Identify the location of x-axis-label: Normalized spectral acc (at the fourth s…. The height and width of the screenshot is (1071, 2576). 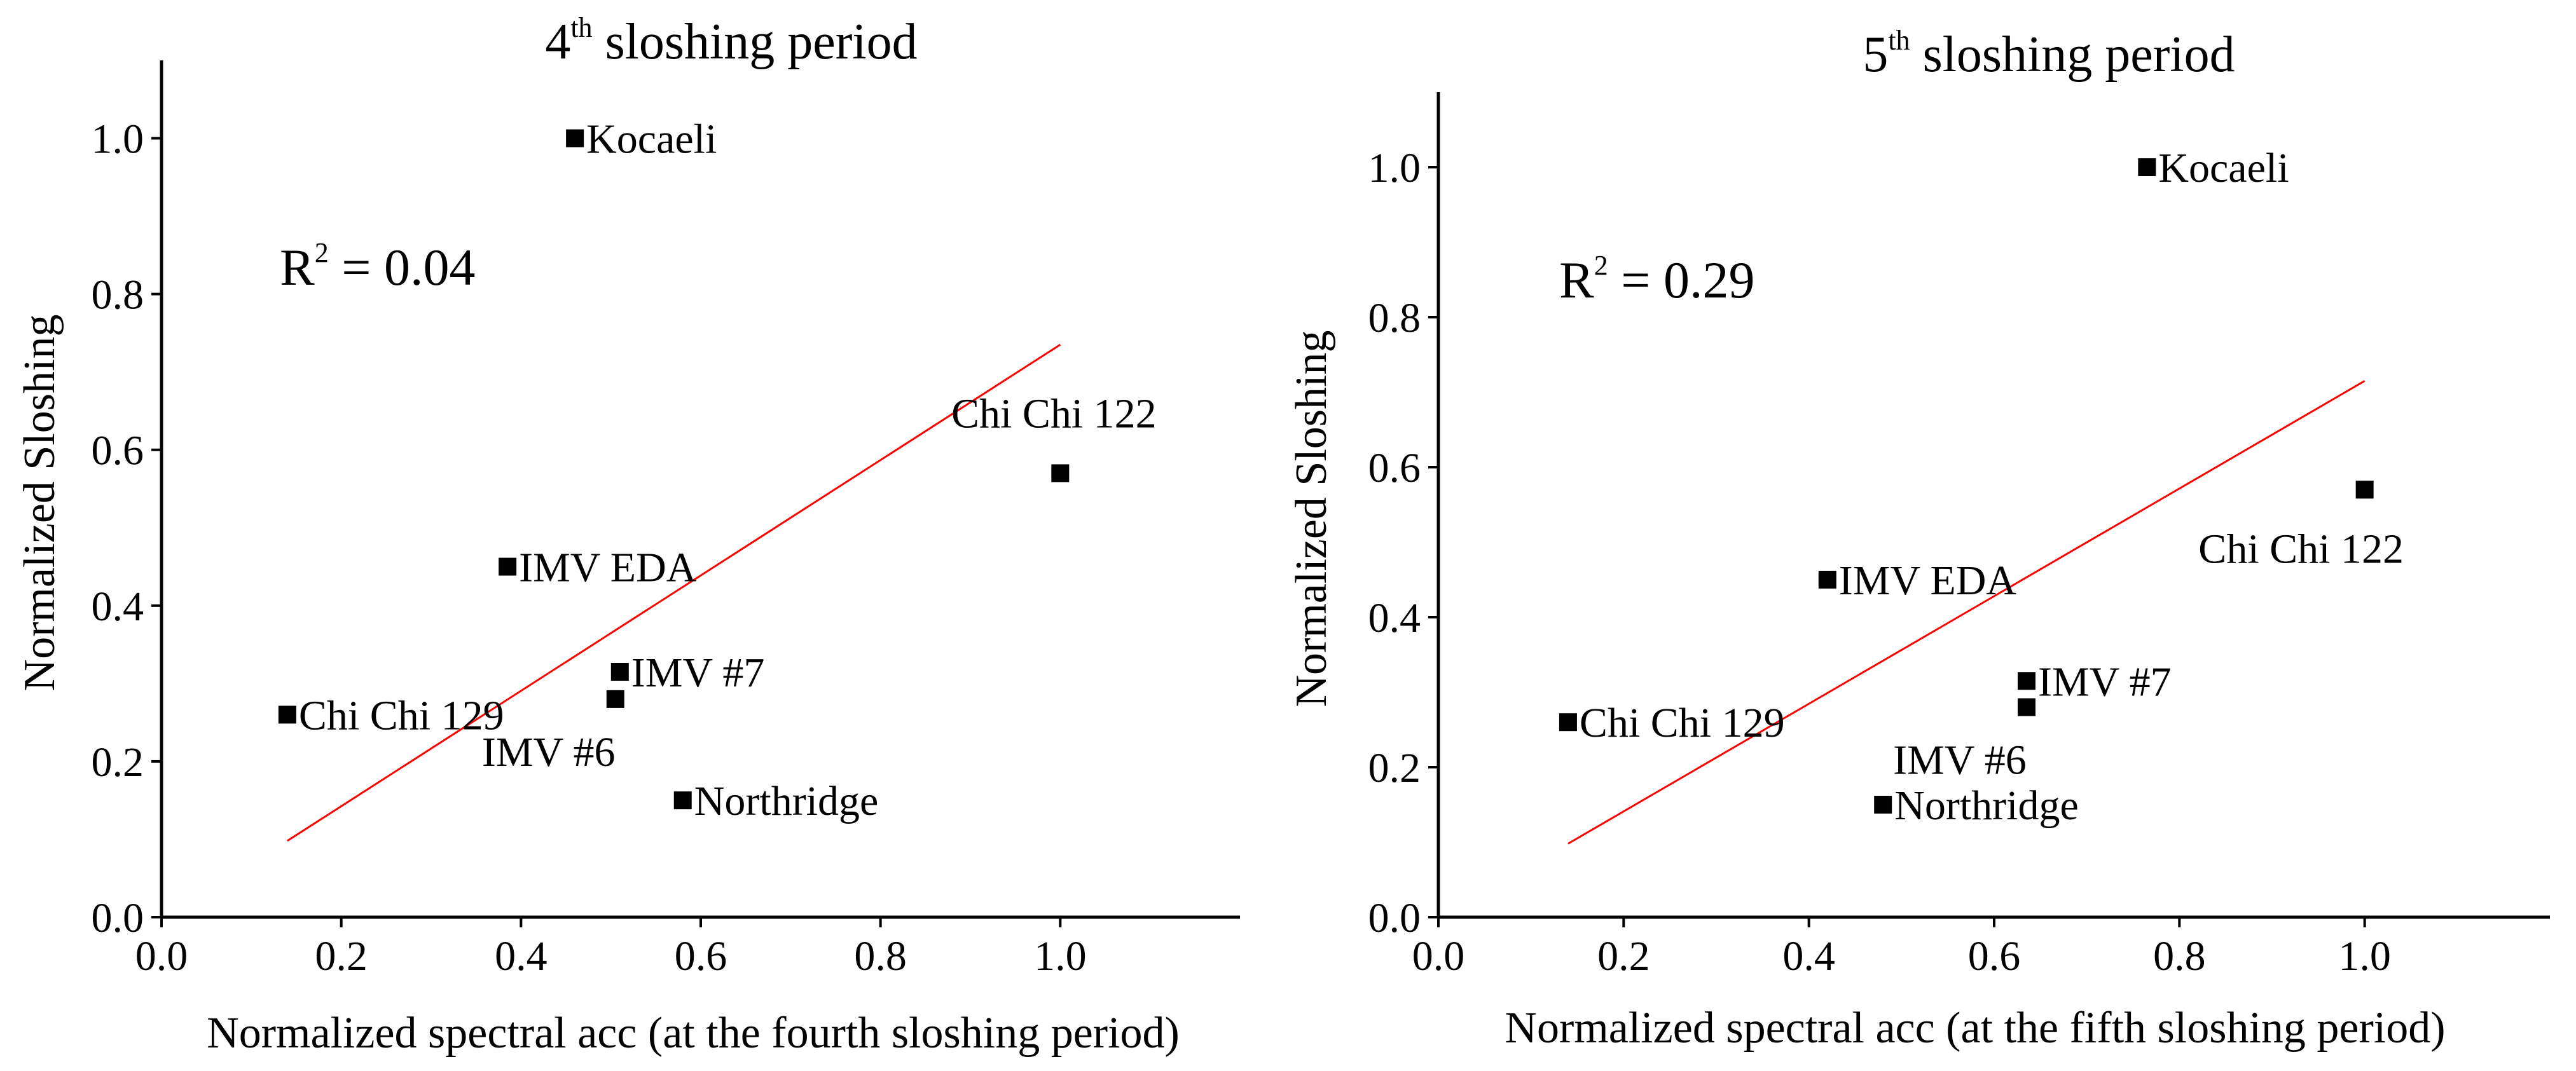
(693, 1033).